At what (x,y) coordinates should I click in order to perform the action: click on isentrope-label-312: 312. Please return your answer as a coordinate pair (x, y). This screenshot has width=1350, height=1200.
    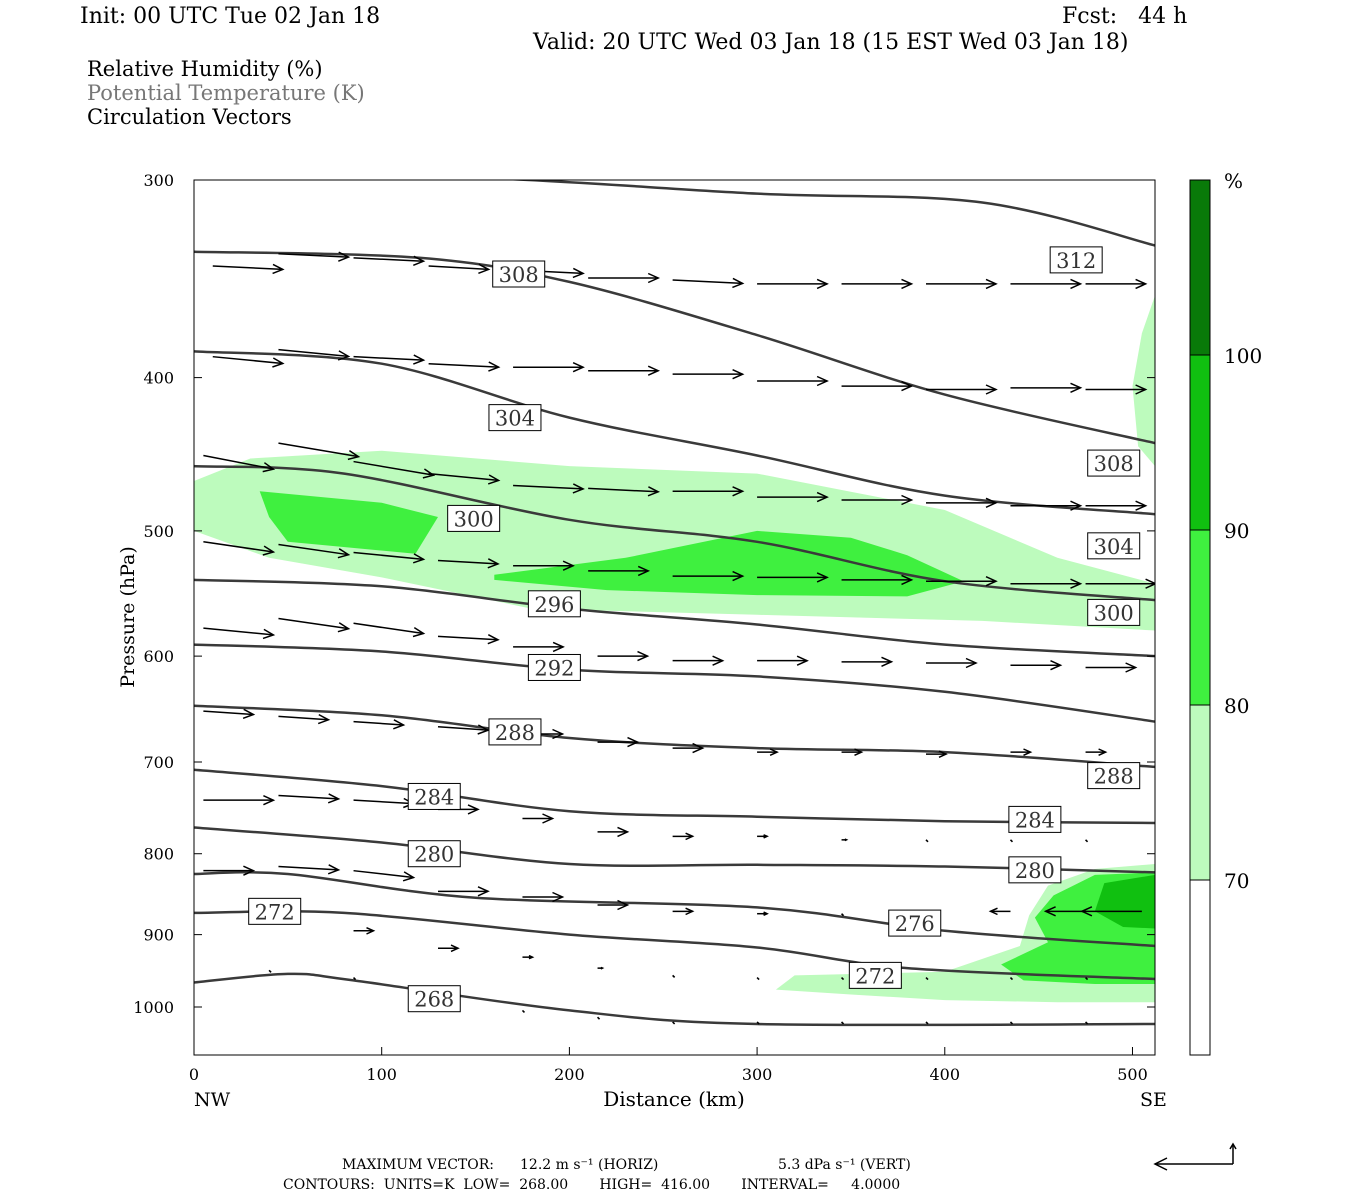
    Looking at the image, I should click on (1076, 260).